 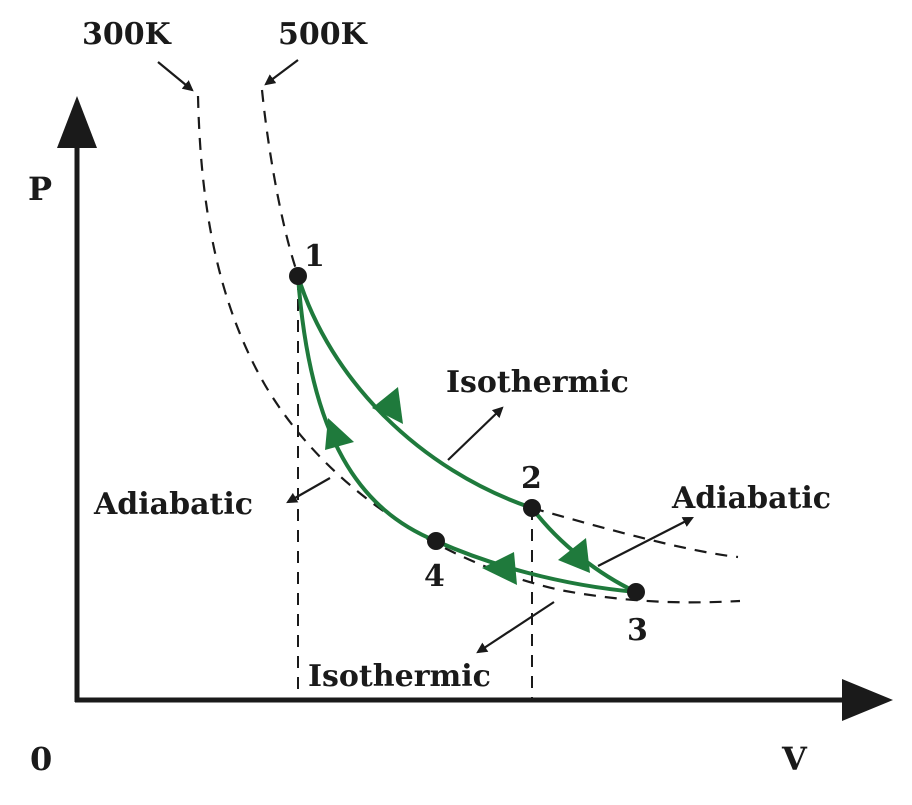 I want to click on isothermic-lower-label: Isothermic, so click(x=399, y=676).